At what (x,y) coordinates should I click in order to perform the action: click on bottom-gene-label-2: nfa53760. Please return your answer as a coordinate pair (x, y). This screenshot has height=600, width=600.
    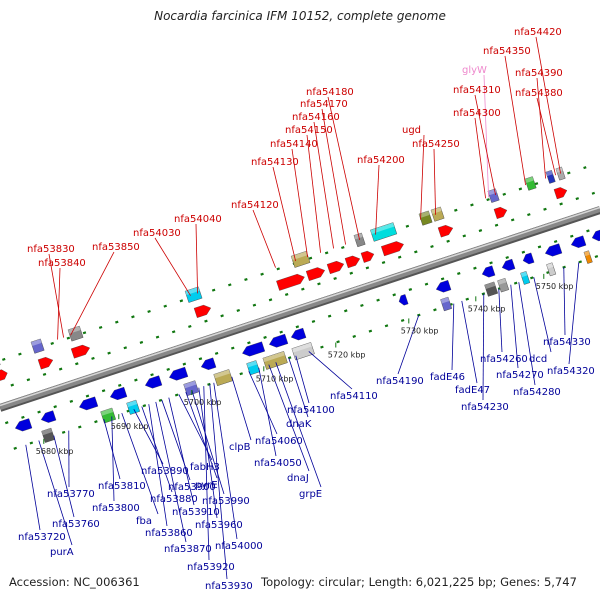
    Looking at the image, I should click on (76, 524).